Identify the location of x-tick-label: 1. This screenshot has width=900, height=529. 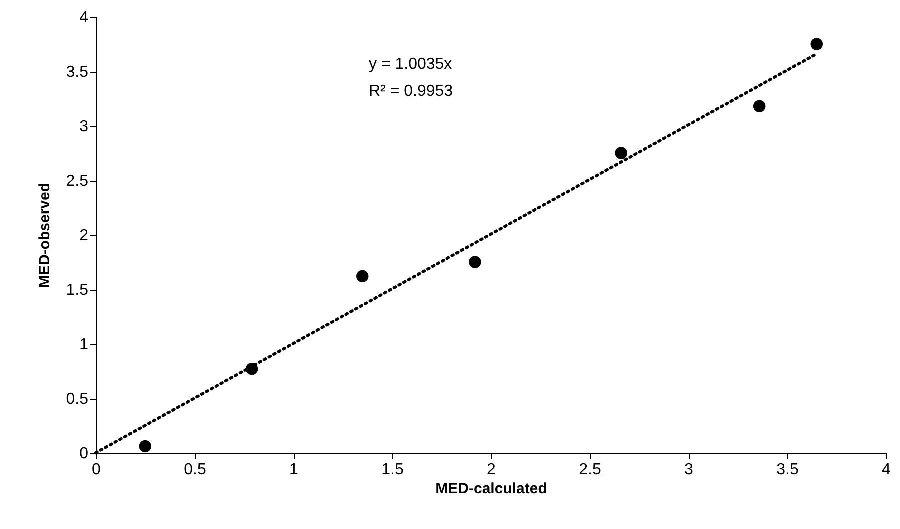
(294, 470).